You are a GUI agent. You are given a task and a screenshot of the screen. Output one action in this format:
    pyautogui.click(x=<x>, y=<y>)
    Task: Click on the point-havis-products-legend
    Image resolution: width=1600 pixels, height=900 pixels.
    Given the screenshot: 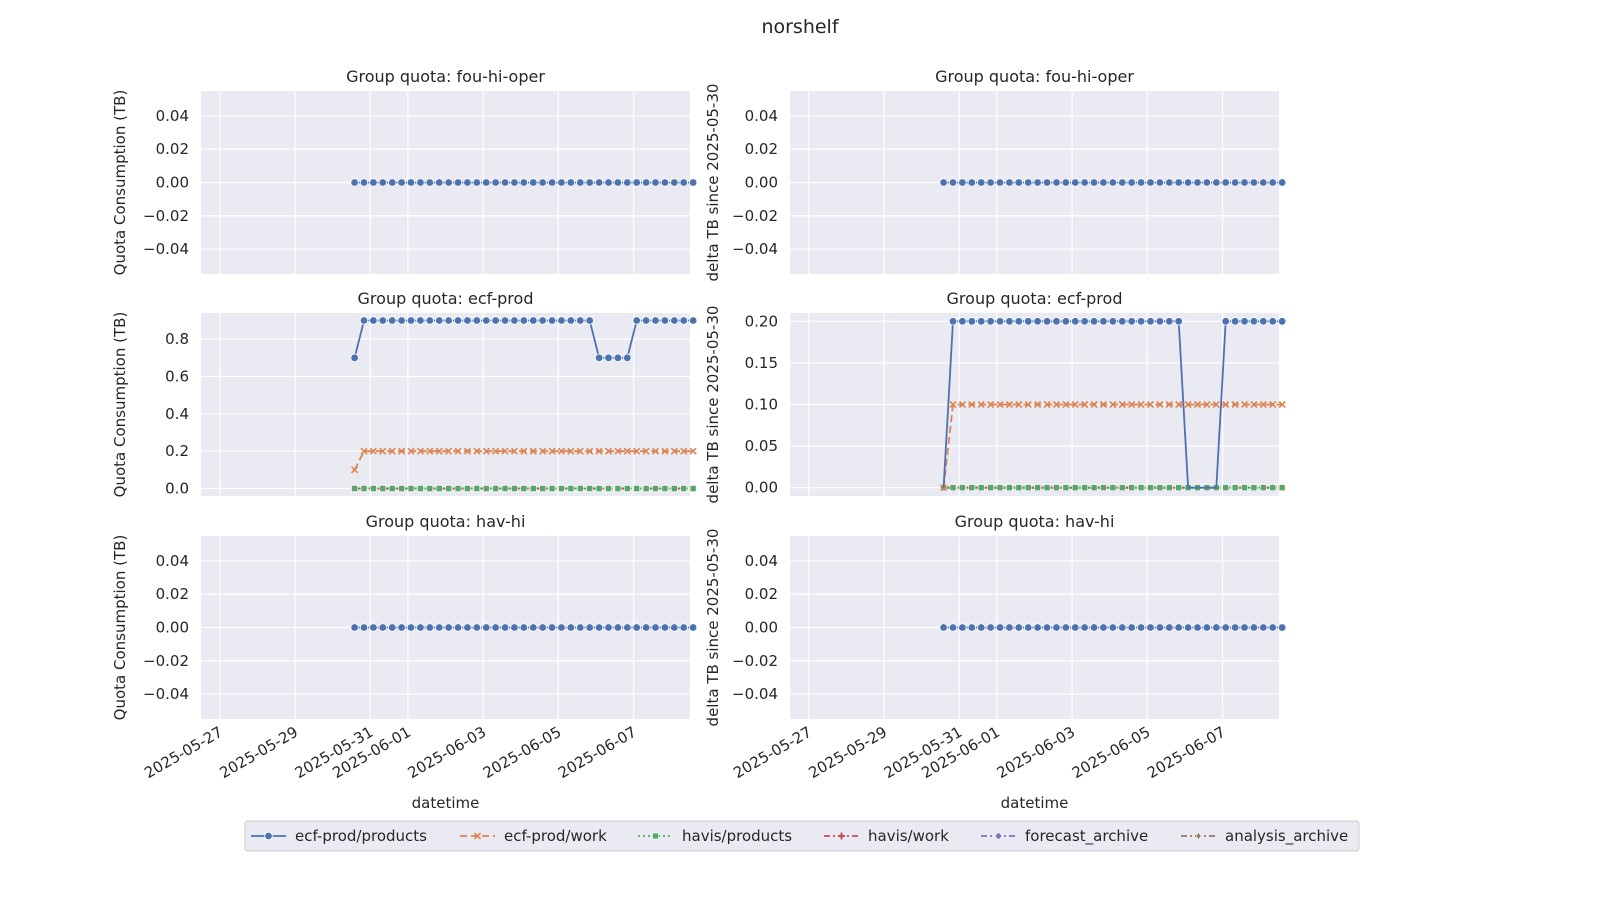 What is the action you would take?
    pyautogui.click(x=655, y=836)
    